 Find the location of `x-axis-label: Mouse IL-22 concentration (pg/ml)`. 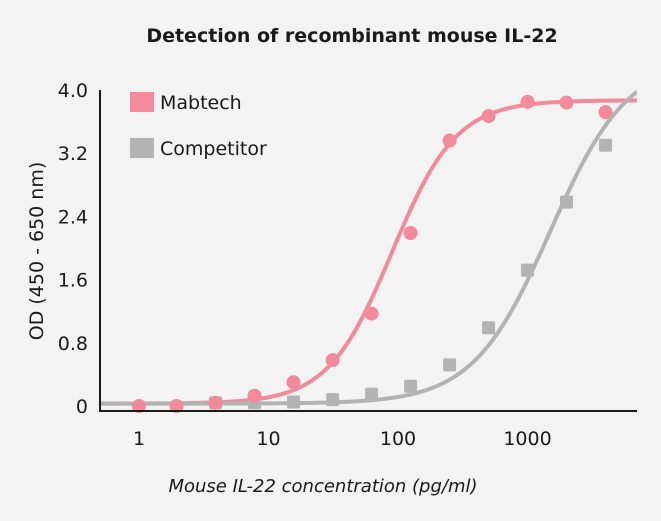

x-axis-label: Mouse IL-22 concentration (pg/ml) is located at coordinates (322, 486).